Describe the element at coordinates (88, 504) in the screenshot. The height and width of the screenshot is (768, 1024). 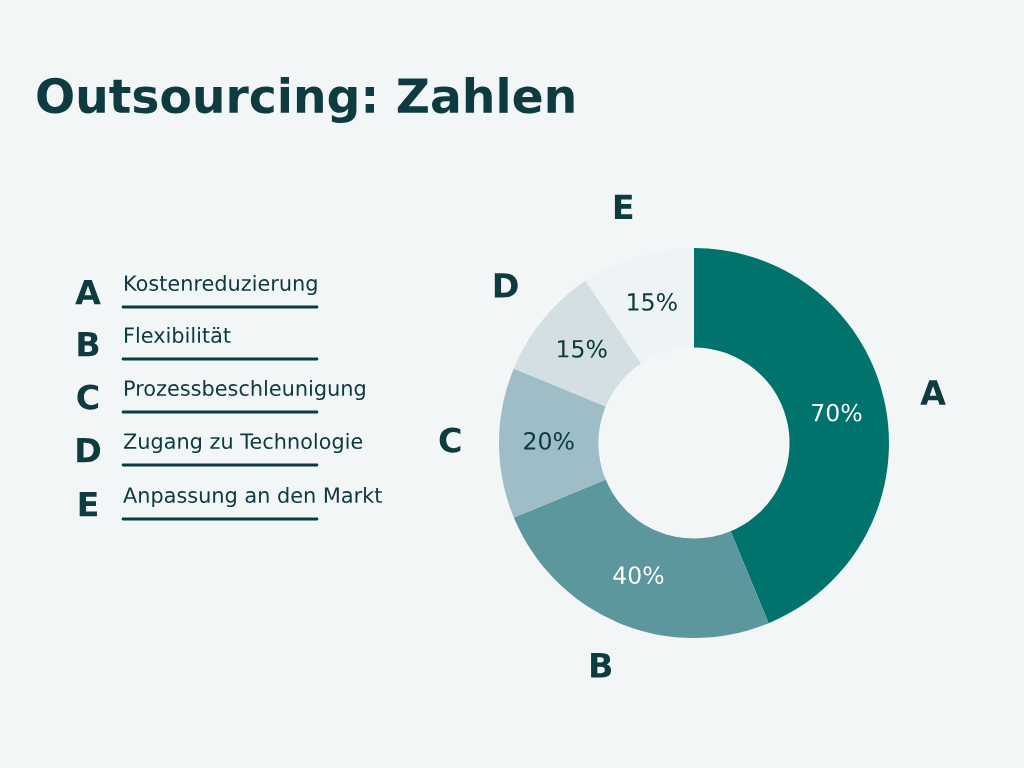
I see `category-label: E` at that location.